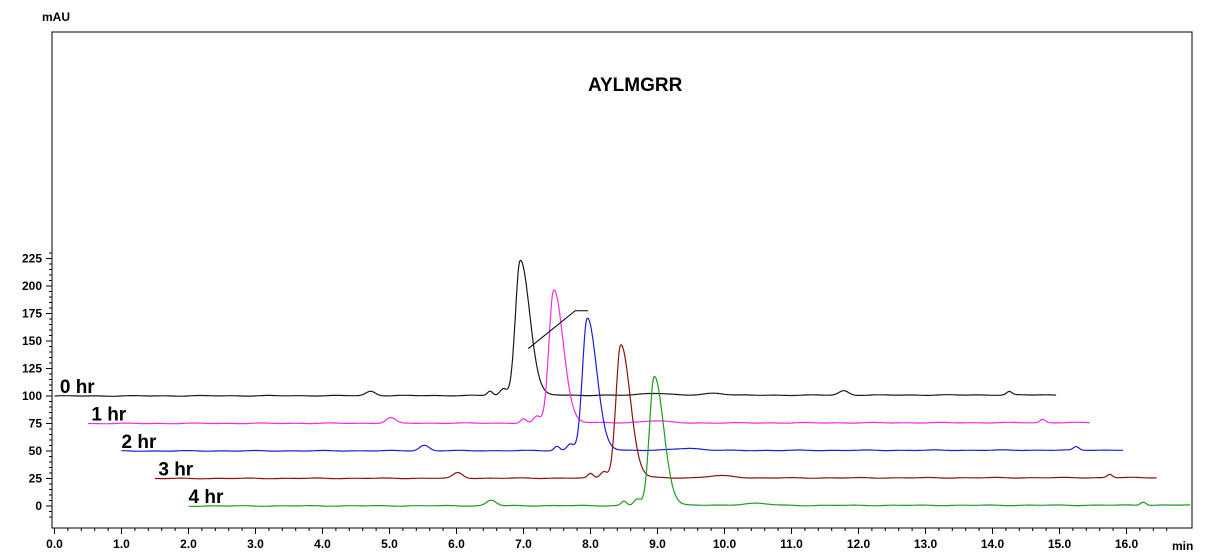 The image size is (1212, 554). I want to click on x-tick-label: 9.0, so click(657, 544).